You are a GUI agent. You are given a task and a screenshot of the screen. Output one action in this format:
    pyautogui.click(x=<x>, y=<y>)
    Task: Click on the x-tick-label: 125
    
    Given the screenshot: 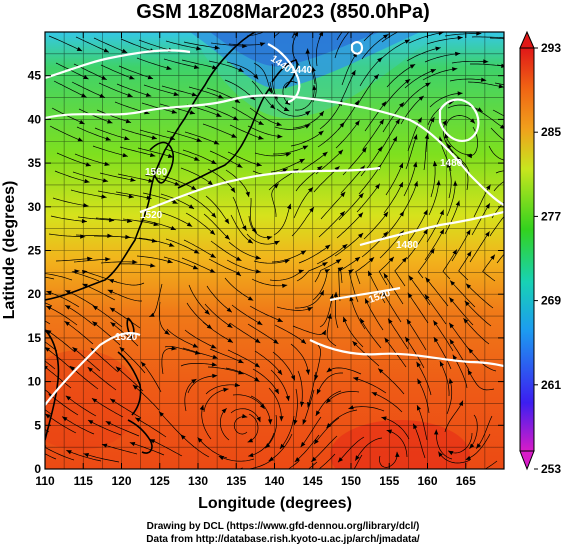 What is the action you would take?
    pyautogui.click(x=160, y=481)
    